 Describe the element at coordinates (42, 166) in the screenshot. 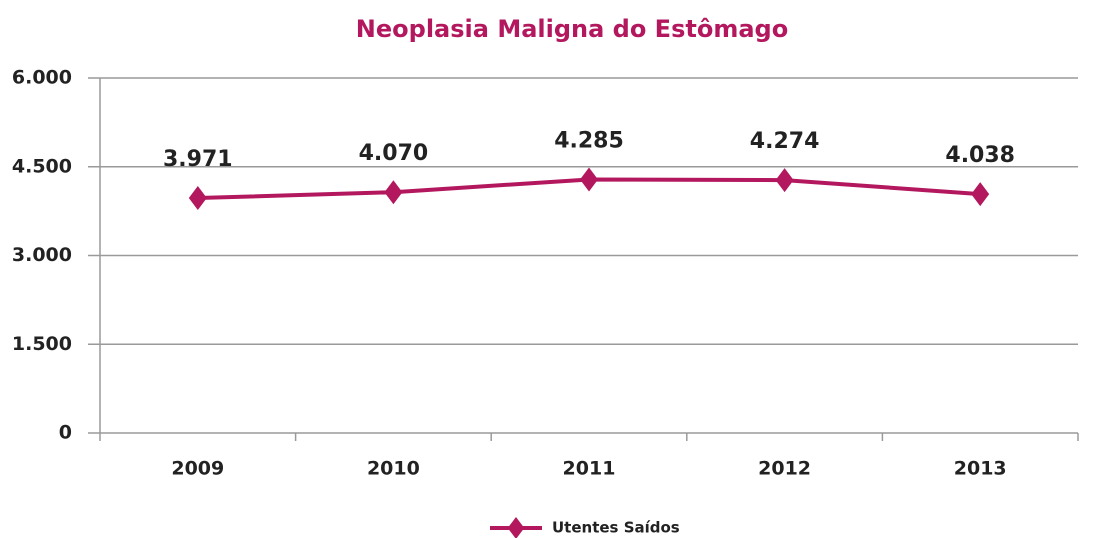

I see `y-tick-label: 4.500` at that location.